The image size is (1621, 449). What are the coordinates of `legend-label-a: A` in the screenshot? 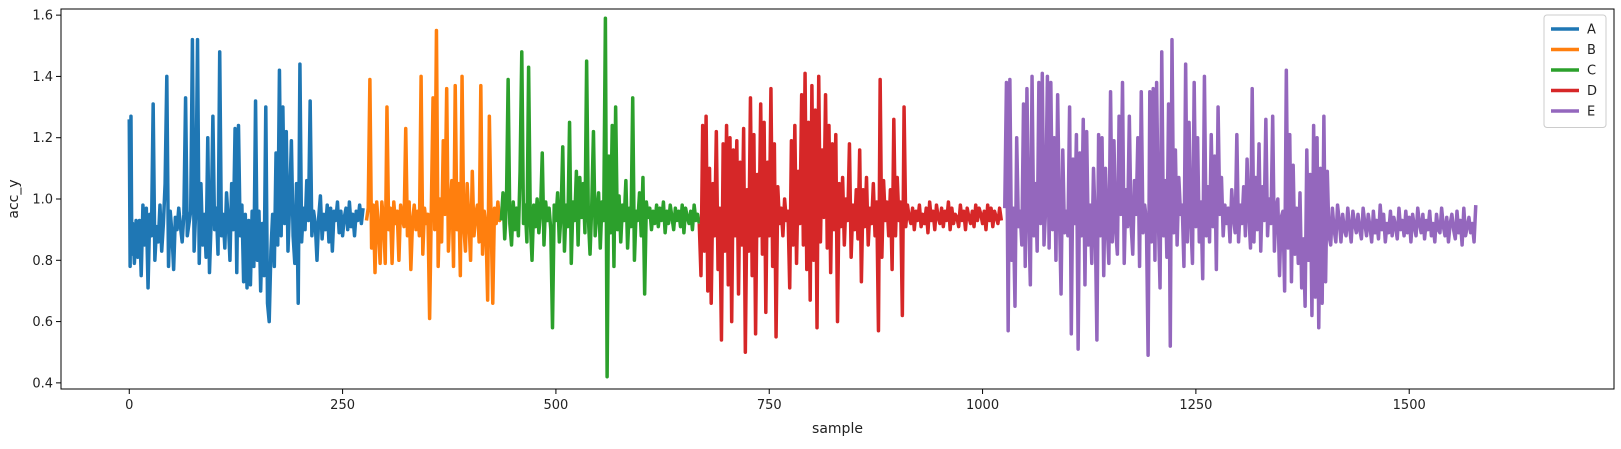 It's located at (1591, 30).